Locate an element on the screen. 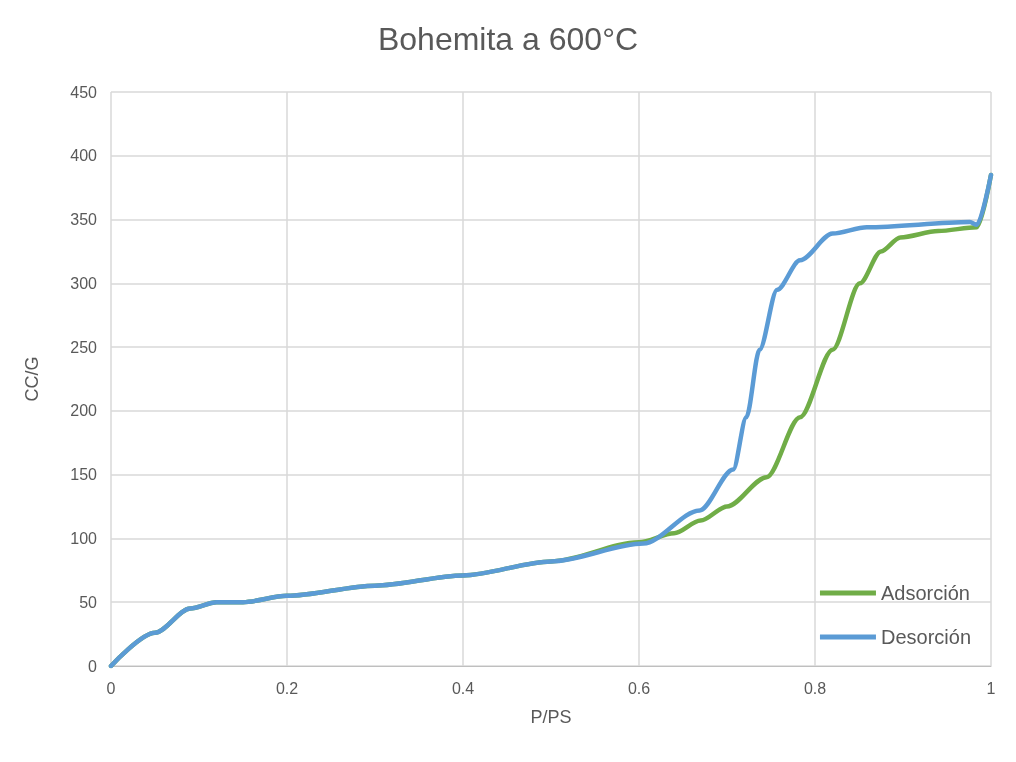 This screenshot has height=762, width=1016. y-tick-label: 250 is located at coordinates (84, 347).